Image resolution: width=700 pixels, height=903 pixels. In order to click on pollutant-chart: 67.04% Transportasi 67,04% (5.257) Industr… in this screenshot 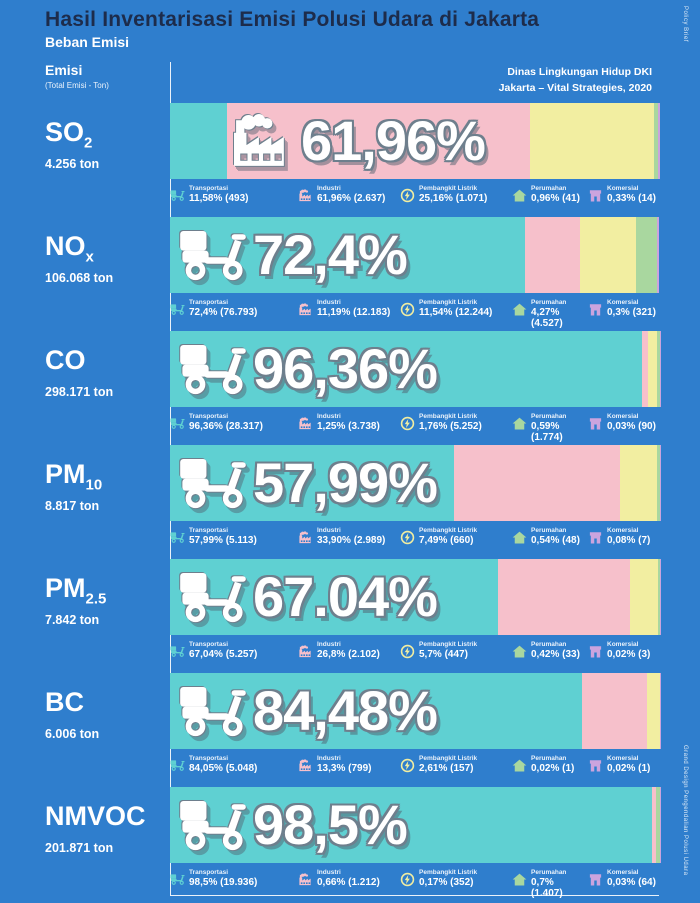, I will do `click(415, 616)`.